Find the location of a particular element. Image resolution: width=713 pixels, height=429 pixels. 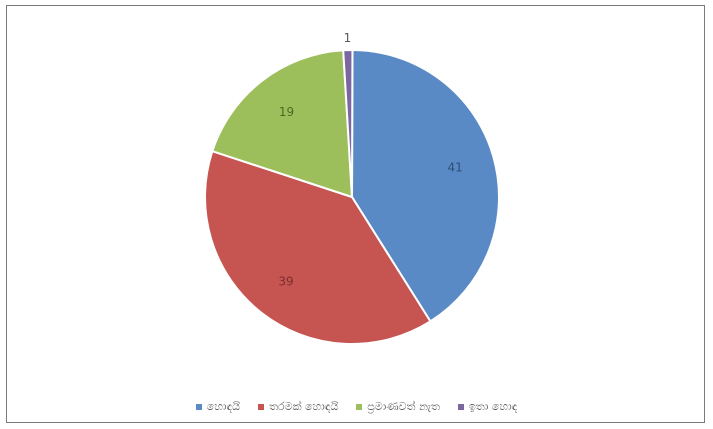

data-label-2: 39 is located at coordinates (285, 282).